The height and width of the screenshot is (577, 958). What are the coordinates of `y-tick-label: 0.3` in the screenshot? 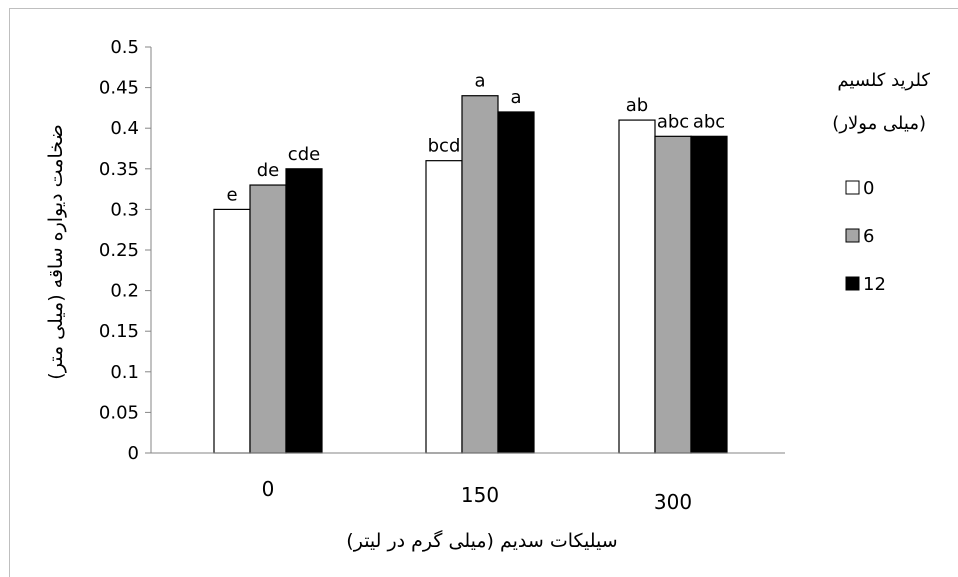 It's located at (124, 209).